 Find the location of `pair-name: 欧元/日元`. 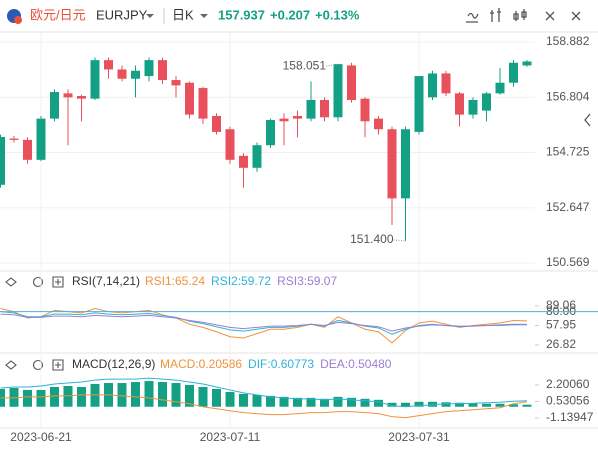

pair-name: 欧元/日元 is located at coordinates (58, 14).